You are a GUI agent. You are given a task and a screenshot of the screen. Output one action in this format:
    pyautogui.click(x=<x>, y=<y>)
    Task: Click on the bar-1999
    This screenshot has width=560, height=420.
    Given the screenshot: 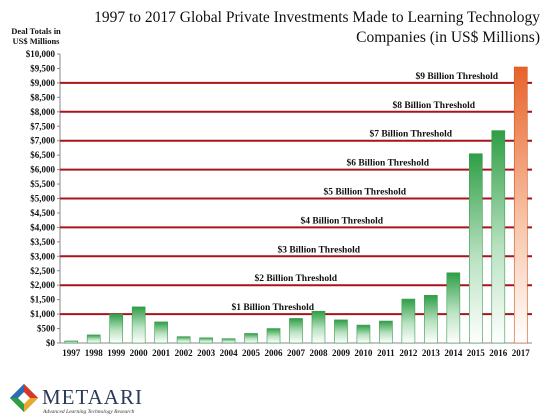 What is the action you would take?
    pyautogui.click(x=116, y=328)
    